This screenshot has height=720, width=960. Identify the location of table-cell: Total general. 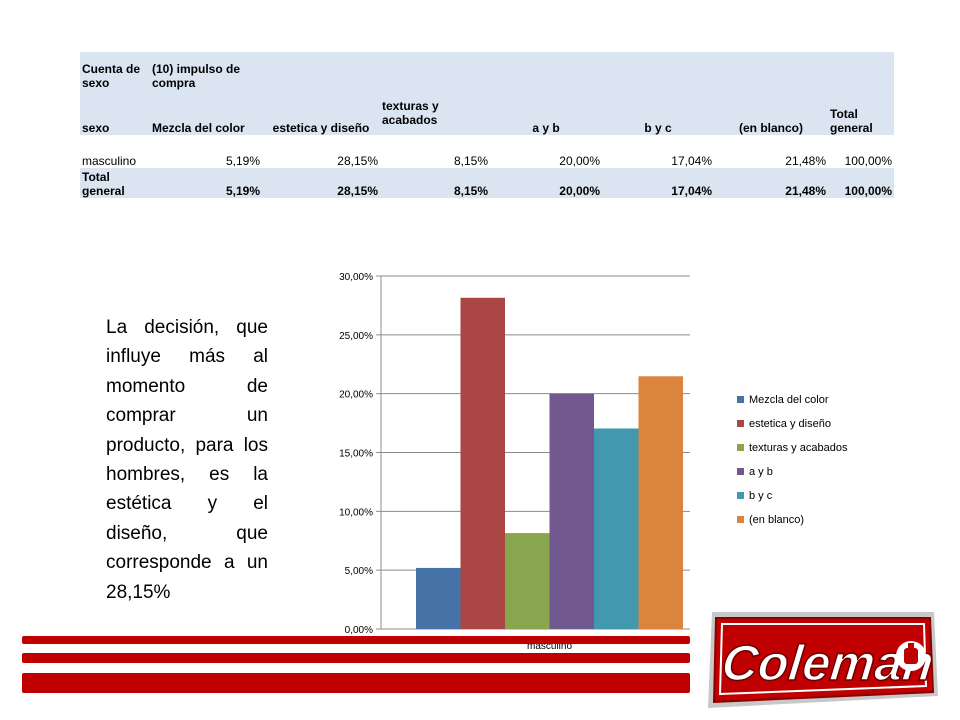
(115, 183).